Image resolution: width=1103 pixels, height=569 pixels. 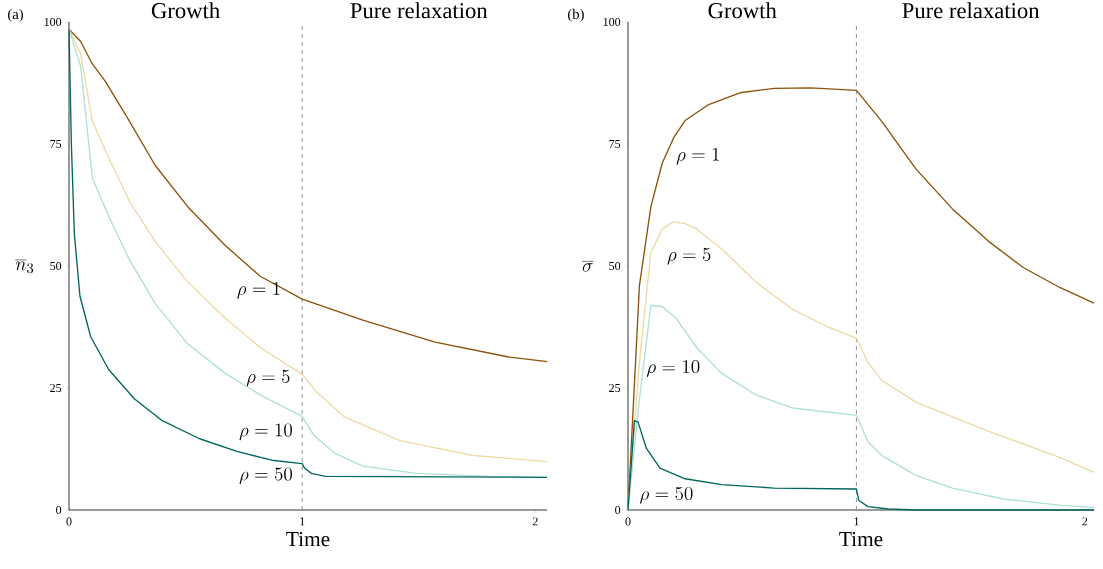 I want to click on y-axis-title: $\overline{\sigma}$, so click(x=588, y=266).